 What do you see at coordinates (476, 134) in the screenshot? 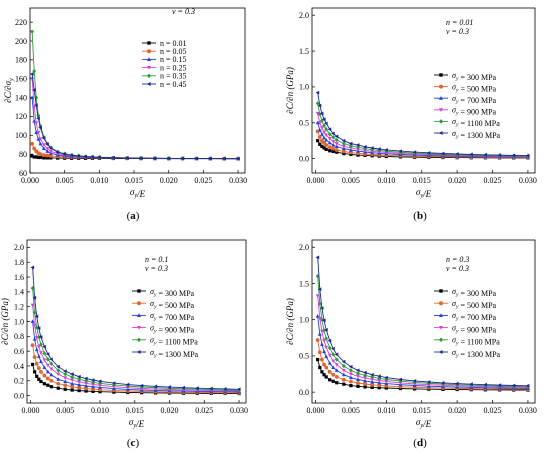
I see `legend-entry: σy = 1300 MPa` at bounding box center [476, 134].